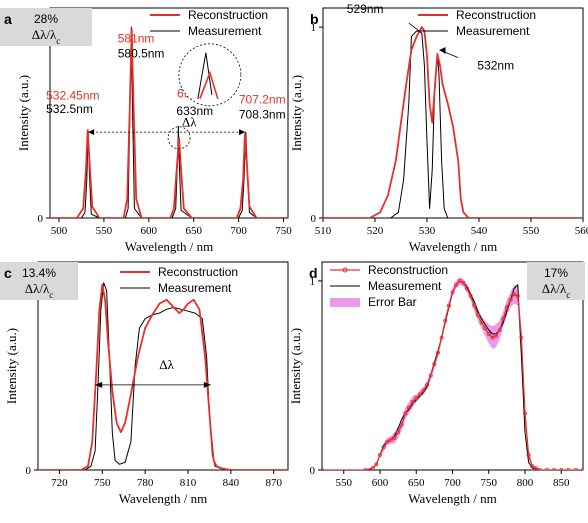 Image resolution: width=588 pixels, height=523 pixels. What do you see at coordinates (495, 65) in the screenshot?
I see `annotation-label: 532nm` at bounding box center [495, 65].